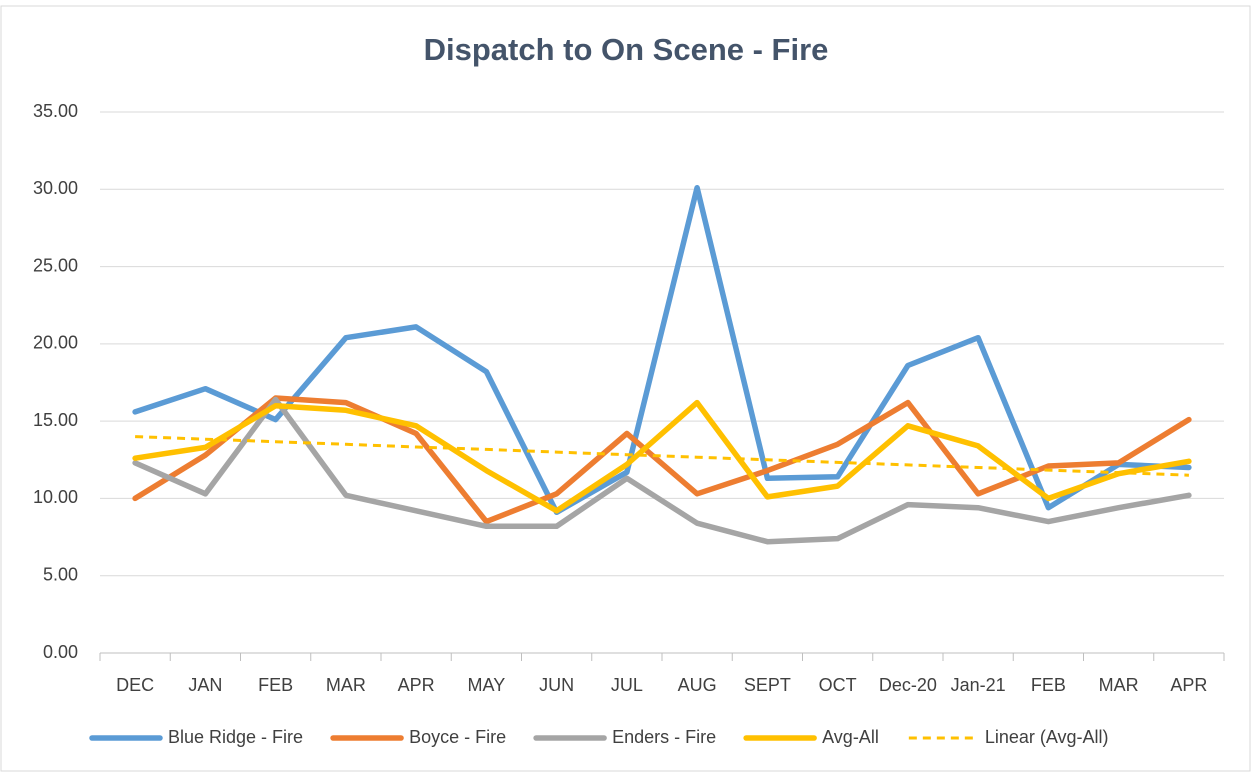 The height and width of the screenshot is (777, 1252). What do you see at coordinates (627, 685) in the screenshot?
I see `x-tick-label: JUL` at bounding box center [627, 685].